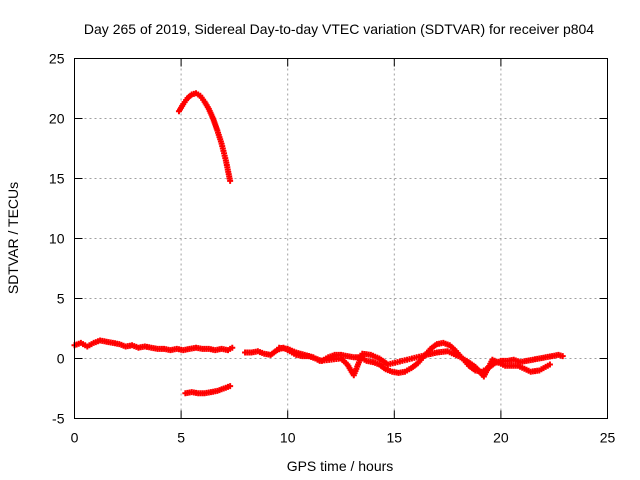  Describe the element at coordinates (58, 419) in the screenshot. I see `y-tick-label: -5` at that location.